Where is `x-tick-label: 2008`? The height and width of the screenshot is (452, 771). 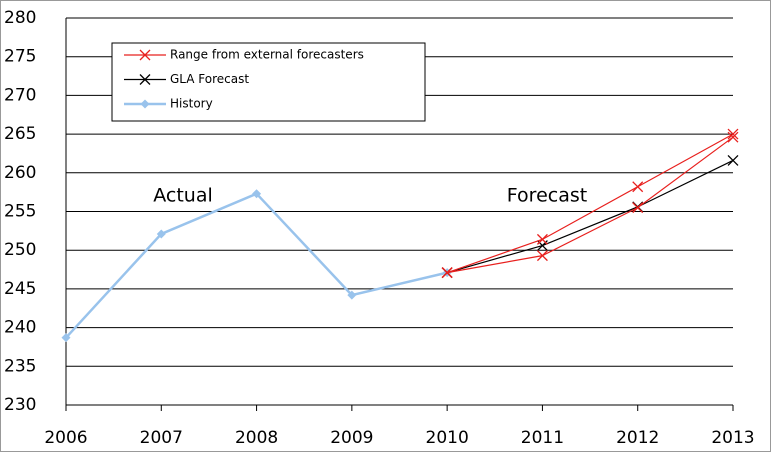
x-tick-label: 2008 is located at coordinates (256, 438).